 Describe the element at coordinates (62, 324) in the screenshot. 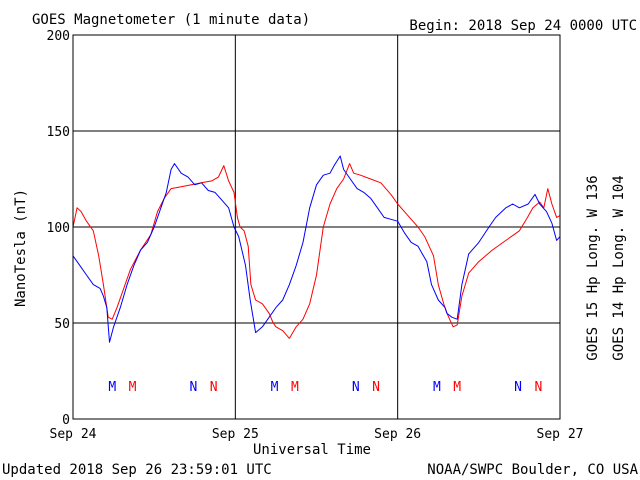

I see `y-tick-label: 50` at that location.